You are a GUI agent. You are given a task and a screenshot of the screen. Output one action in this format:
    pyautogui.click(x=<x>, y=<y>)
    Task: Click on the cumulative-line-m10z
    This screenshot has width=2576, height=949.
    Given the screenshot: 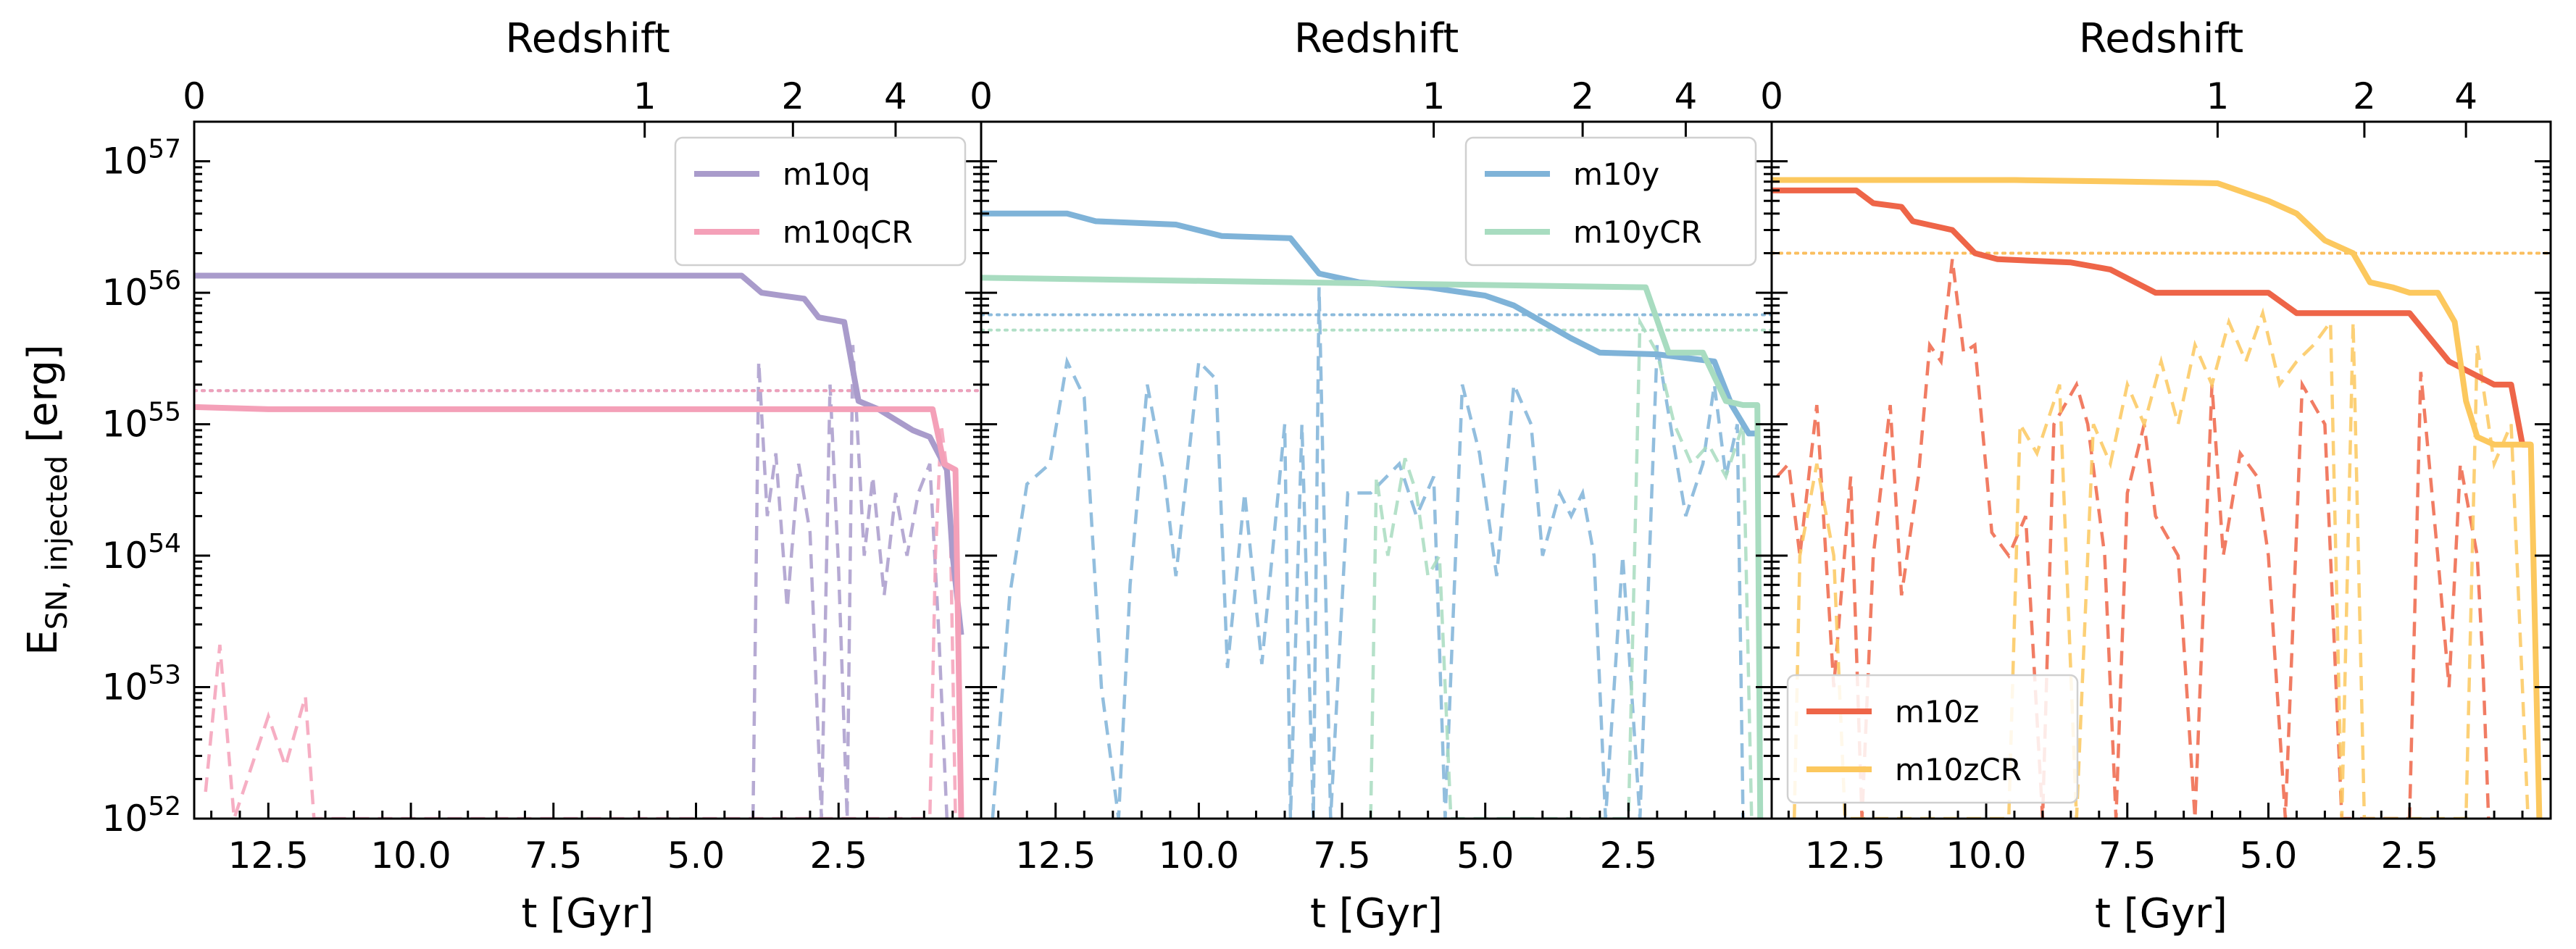 What is the action you would take?
    pyautogui.click(x=2151, y=317)
    